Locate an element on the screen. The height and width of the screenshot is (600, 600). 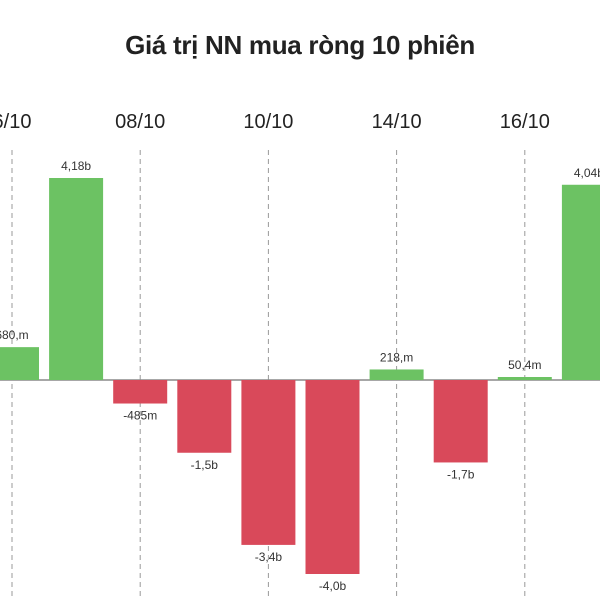
x-tick-label: 14/10 is located at coordinates (397, 122).